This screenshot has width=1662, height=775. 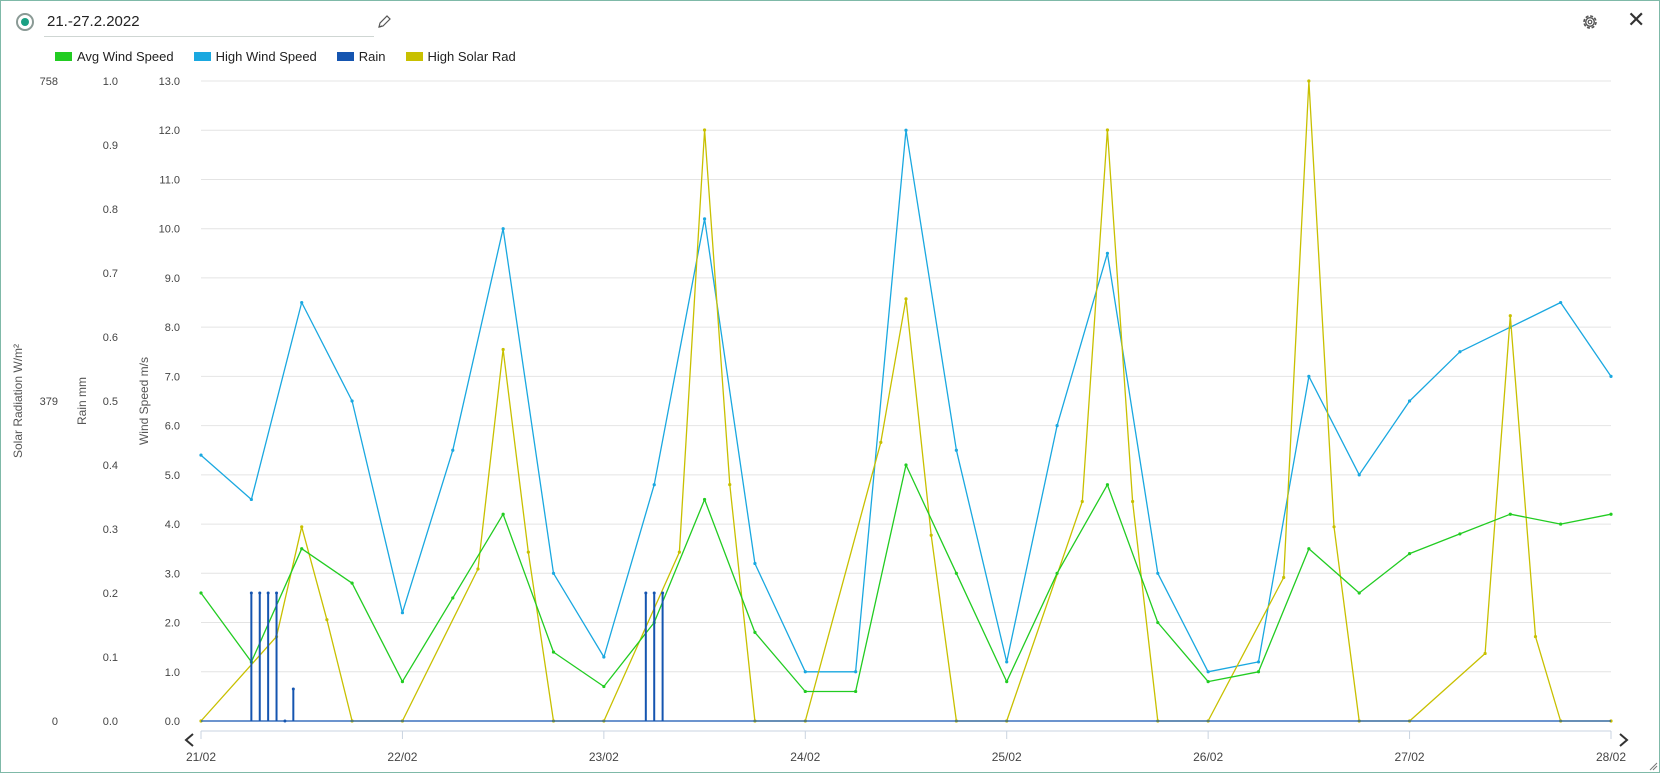 What do you see at coordinates (384, 22) in the screenshot?
I see `pencil-icon` at bounding box center [384, 22].